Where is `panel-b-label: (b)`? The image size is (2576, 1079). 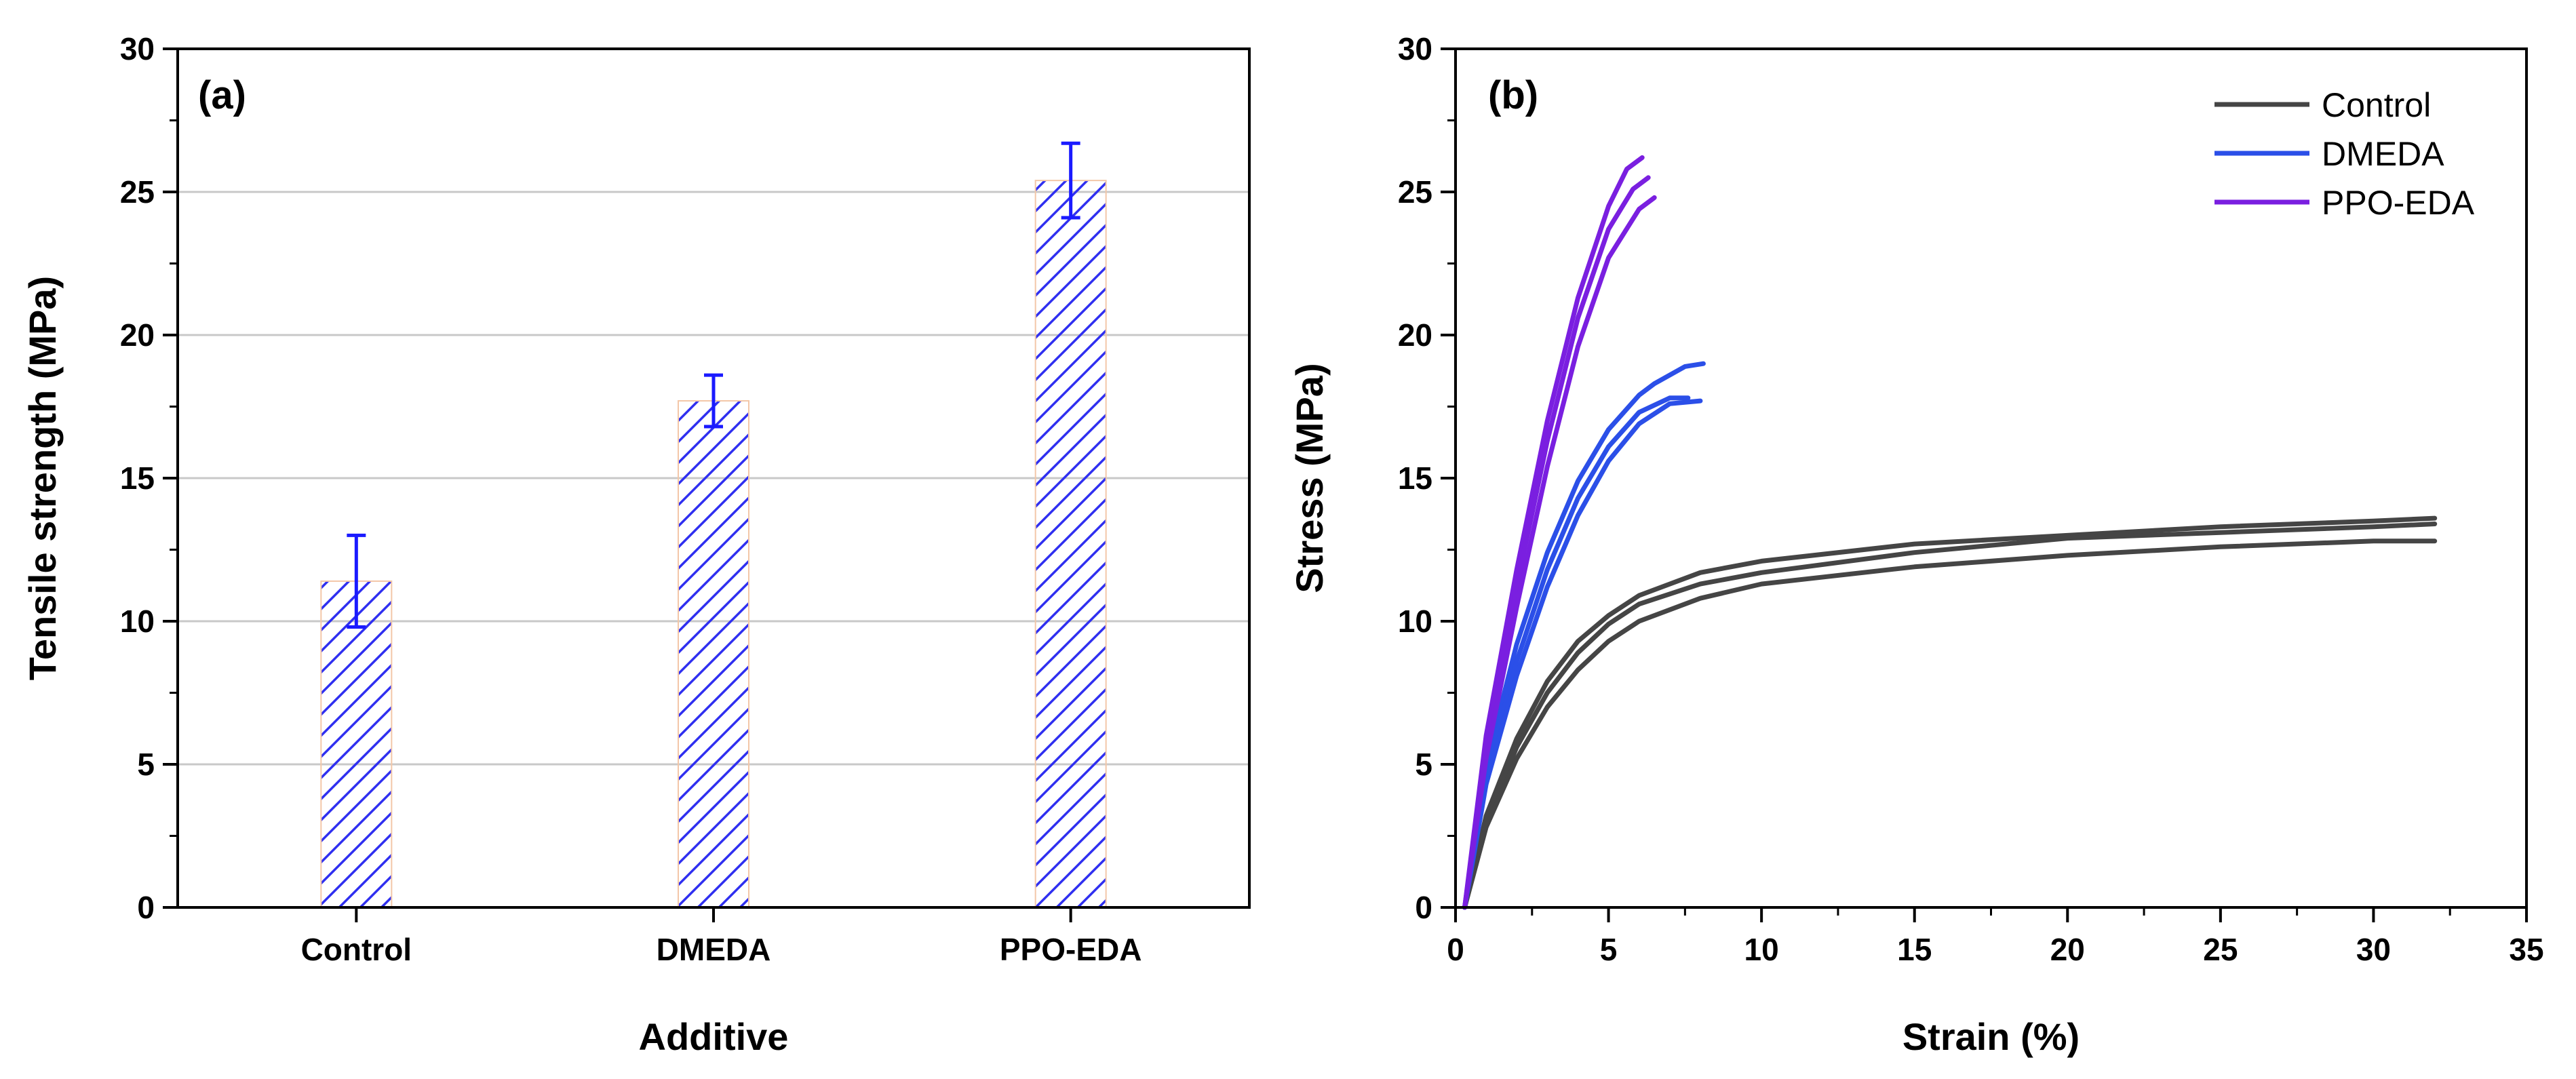
panel-b-label: (b) is located at coordinates (1513, 95).